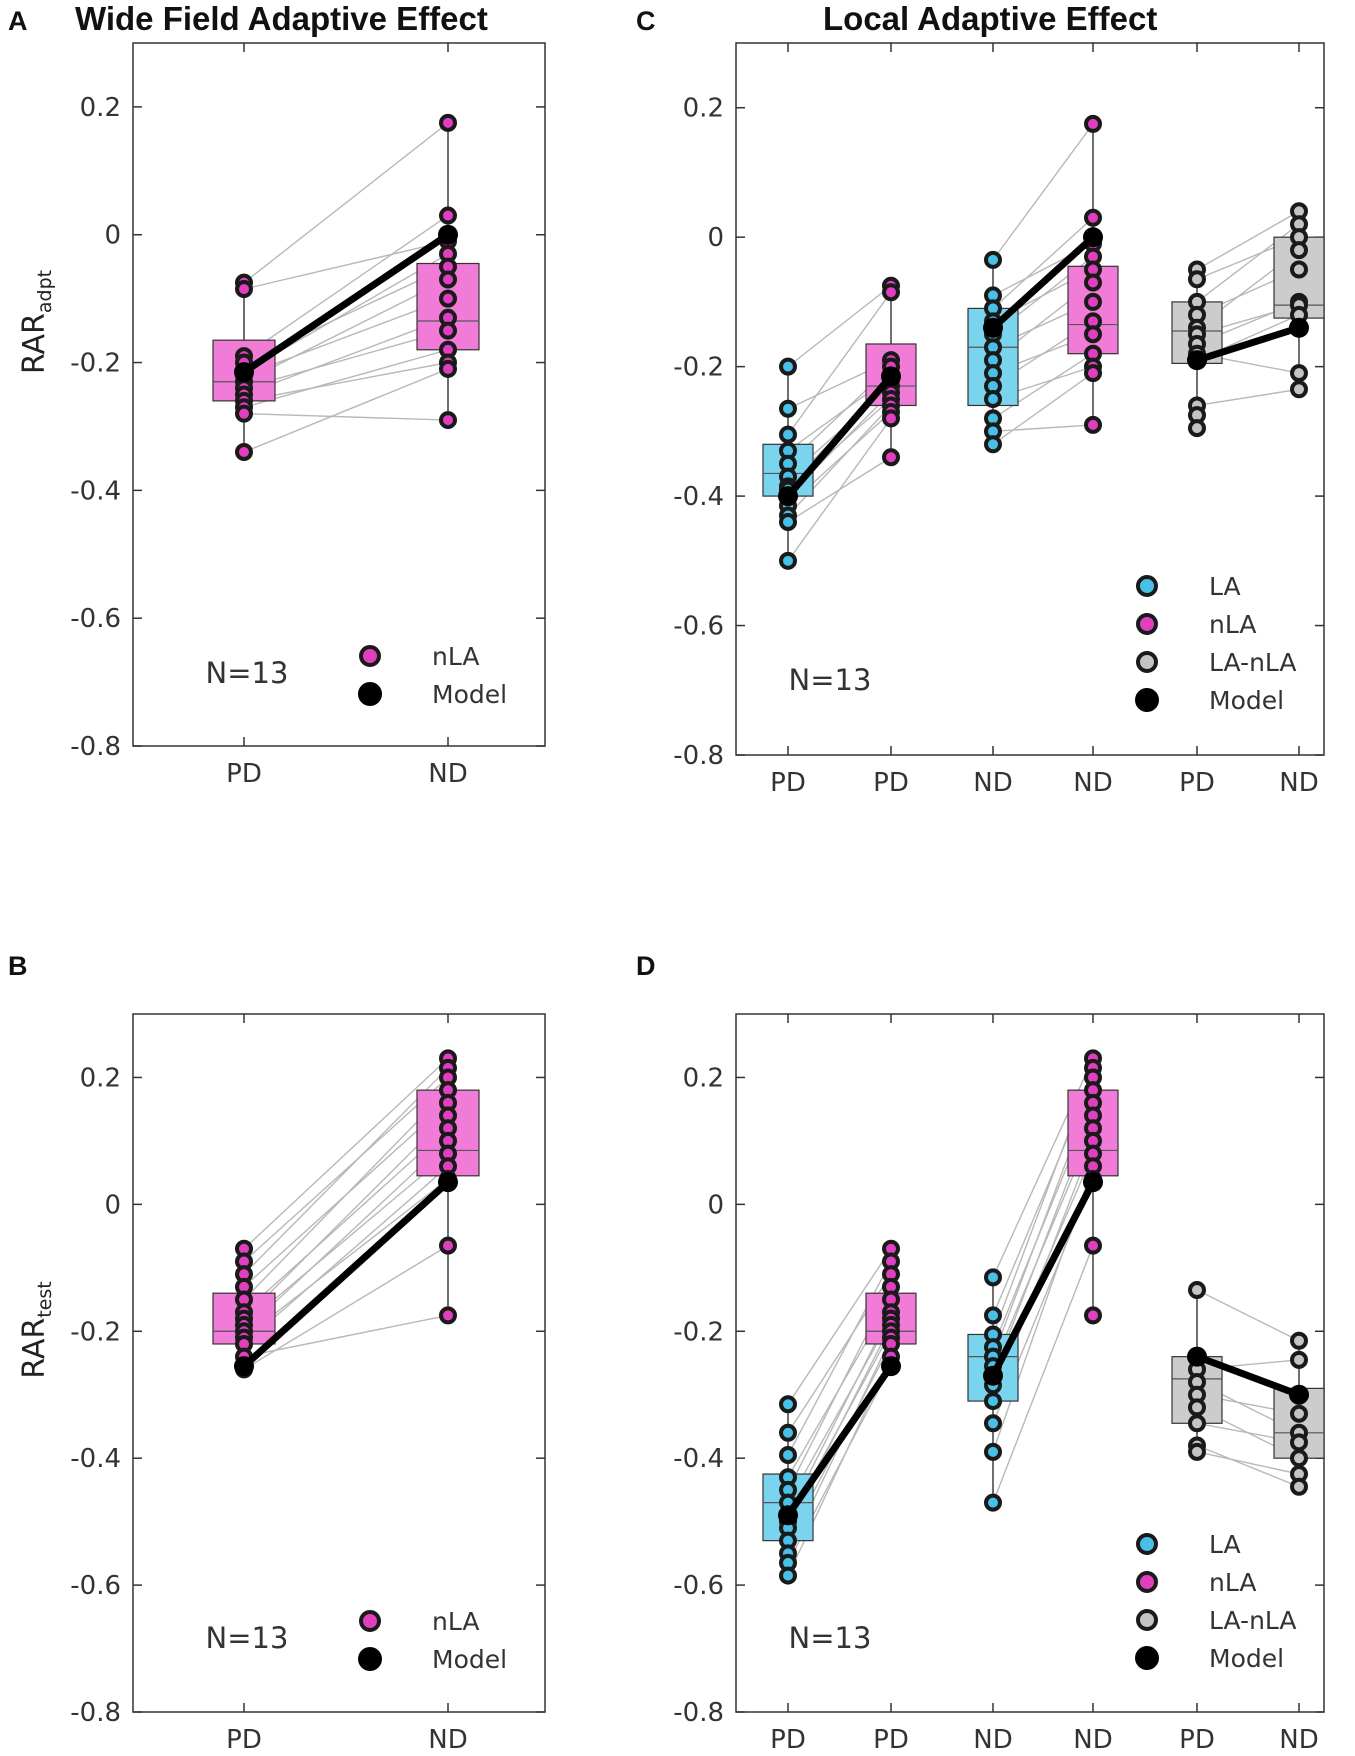 This screenshot has width=1355, height=1756. What do you see at coordinates (469, 1659) in the screenshot?
I see `legend-label: Model` at bounding box center [469, 1659].